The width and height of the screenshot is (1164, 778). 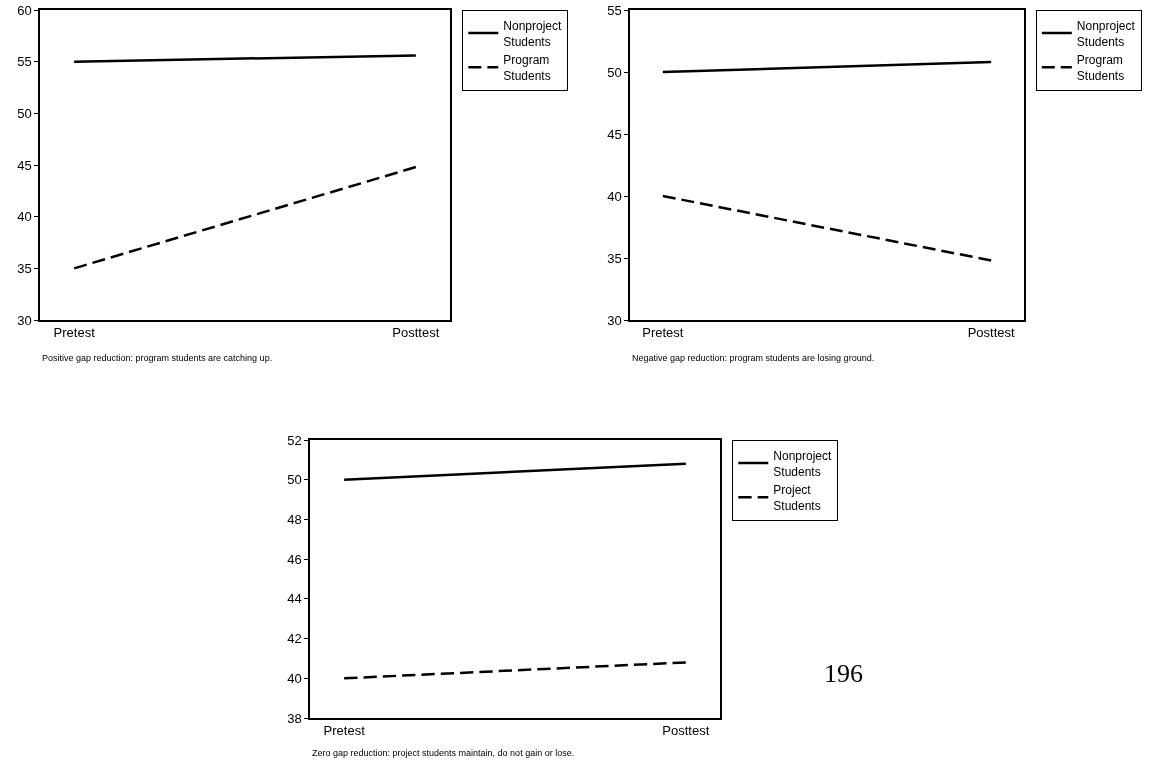 What do you see at coordinates (843, 673) in the screenshot?
I see `text: 196` at bounding box center [843, 673].